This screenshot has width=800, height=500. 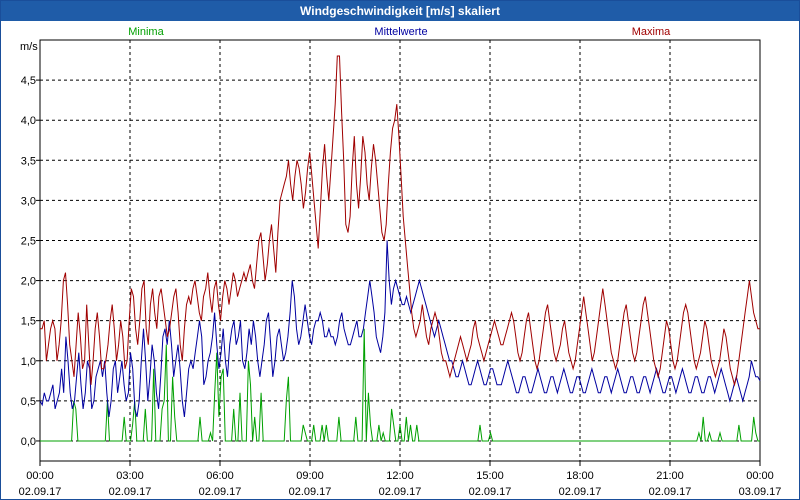 I want to click on y-tick-label: 1,5, so click(x=28, y=322).